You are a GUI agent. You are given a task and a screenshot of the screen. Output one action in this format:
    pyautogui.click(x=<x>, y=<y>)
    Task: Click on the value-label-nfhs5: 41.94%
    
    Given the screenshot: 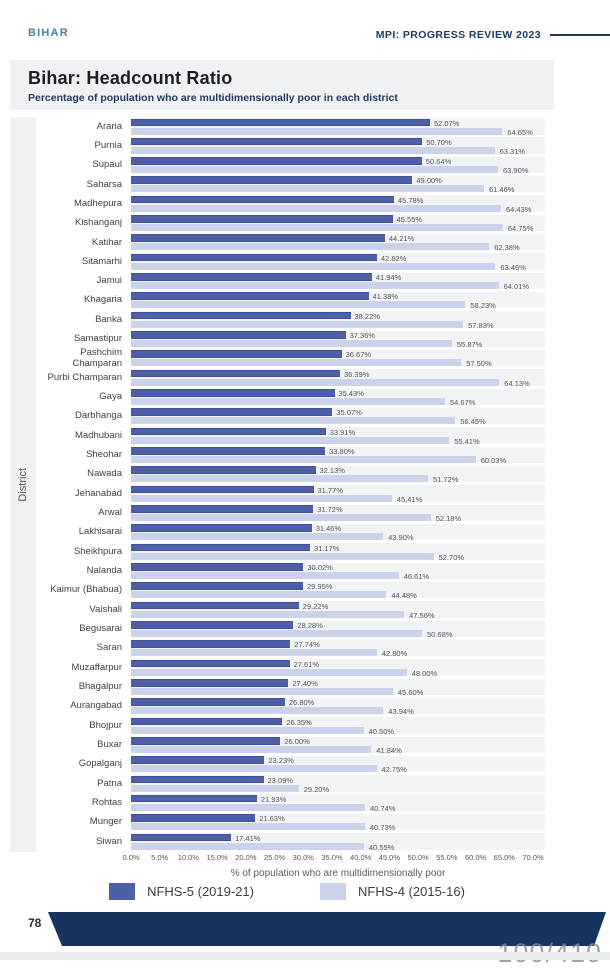 What is the action you would take?
    pyautogui.click(x=388, y=278)
    